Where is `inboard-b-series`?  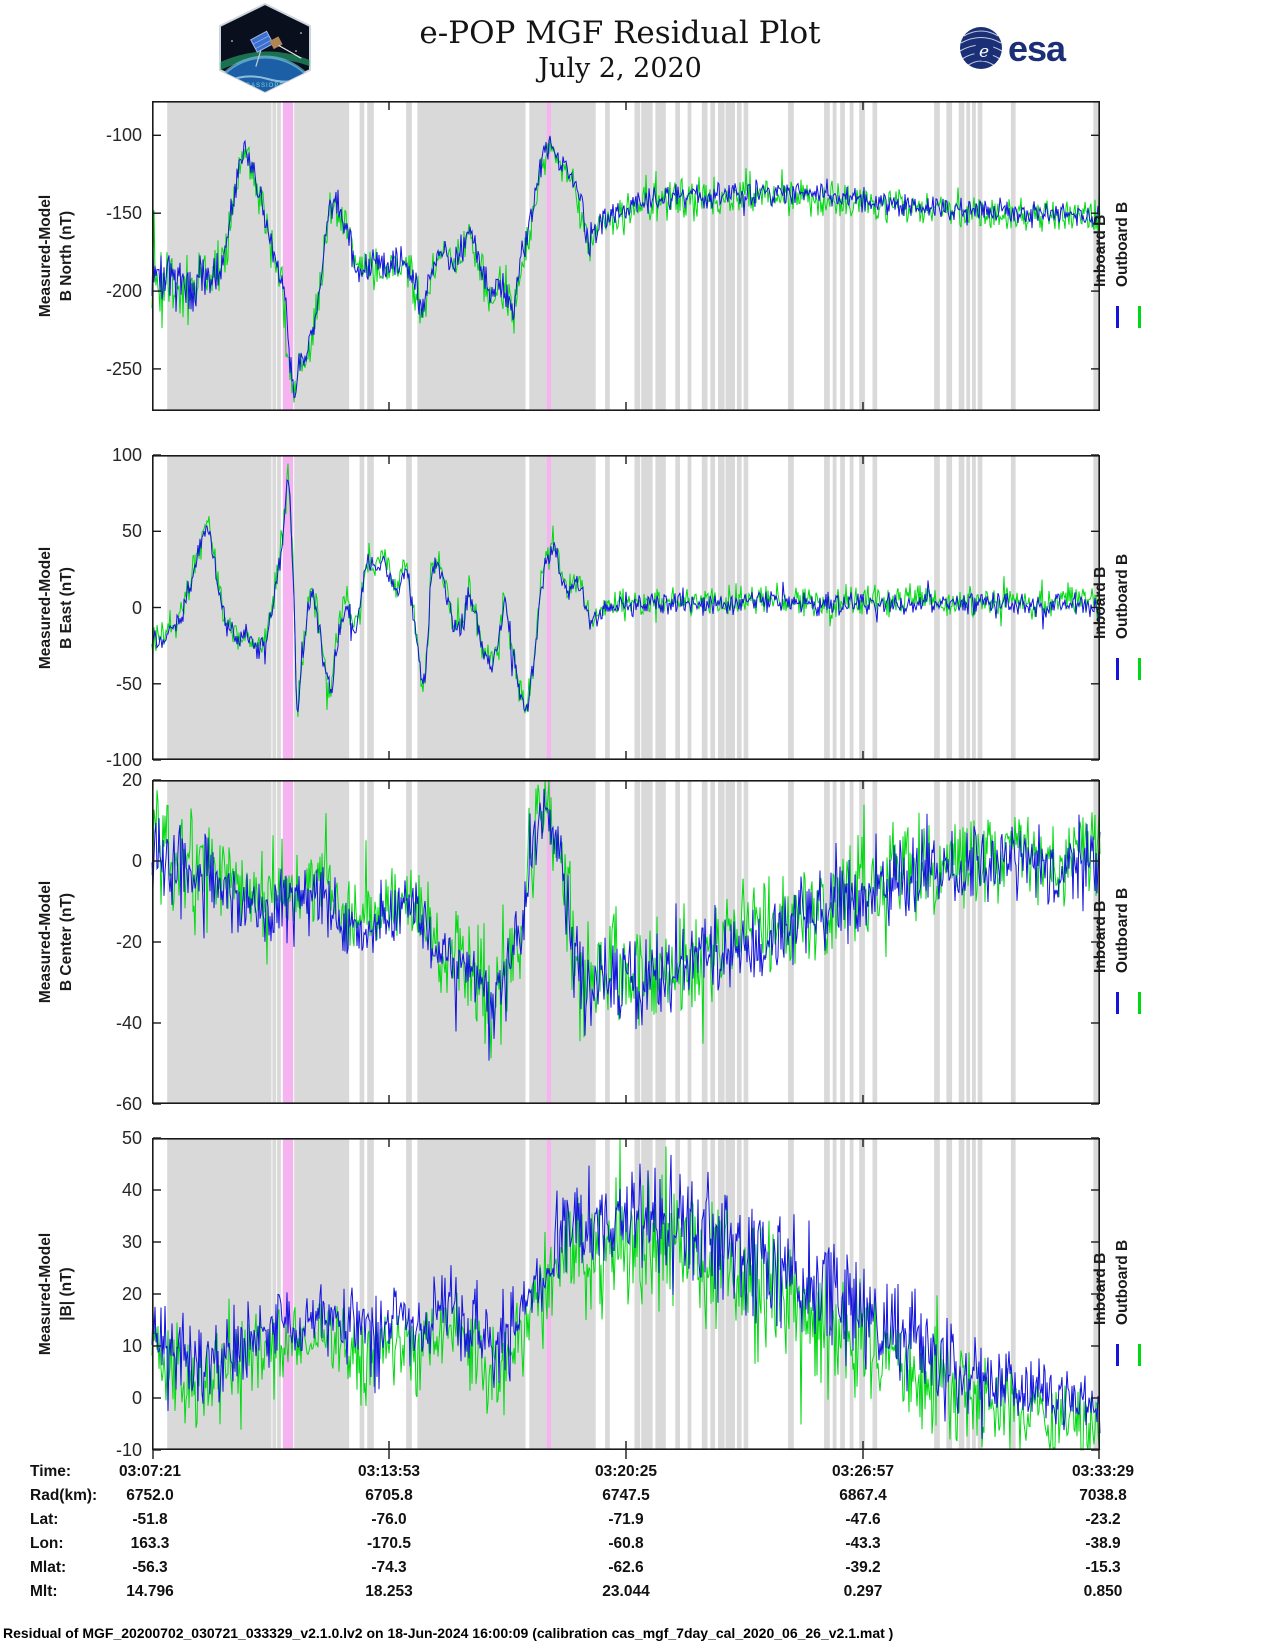
inboard-b-series is located at coordinates (626, 1296).